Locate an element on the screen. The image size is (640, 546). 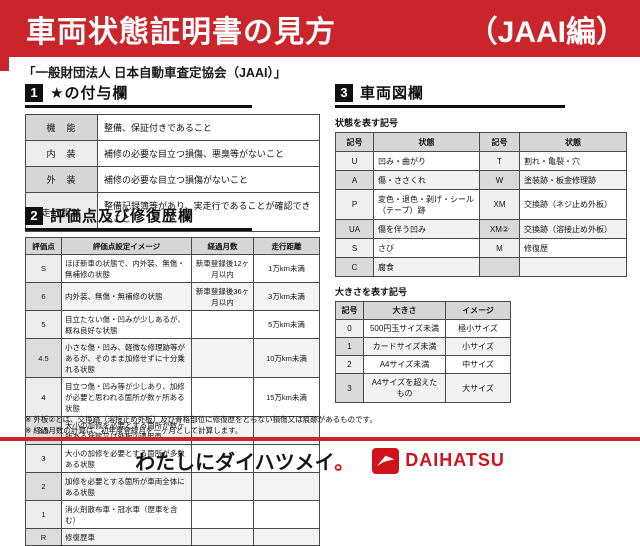
state-cell: 交換跡（ネジ止め外板） is located at coordinates (573, 204).